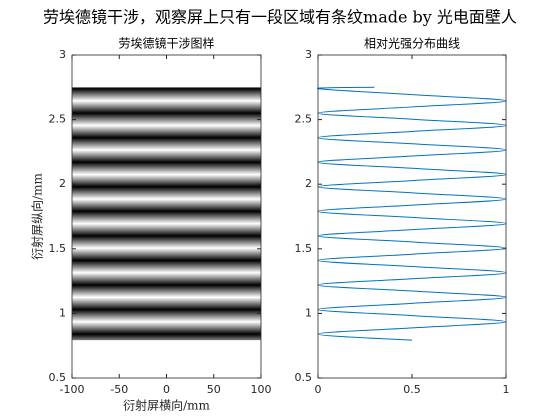 Image resolution: width=560 pixels, height=420 pixels. Describe the element at coordinates (214, 389) in the screenshot. I see `x-tick-label: 50` at that location.